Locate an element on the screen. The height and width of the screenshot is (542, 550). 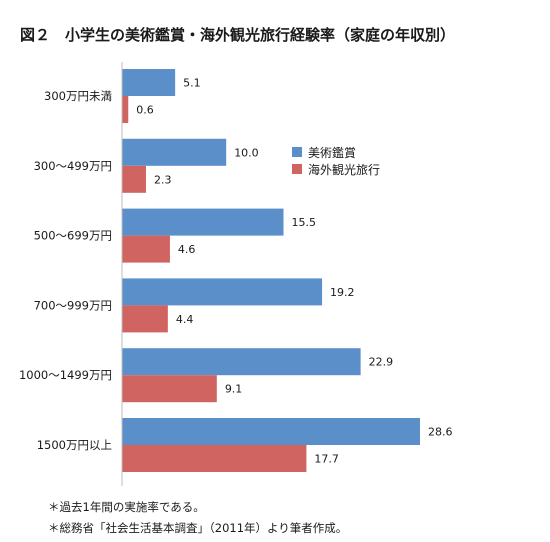
data-label: 4.4 is located at coordinates (185, 319).